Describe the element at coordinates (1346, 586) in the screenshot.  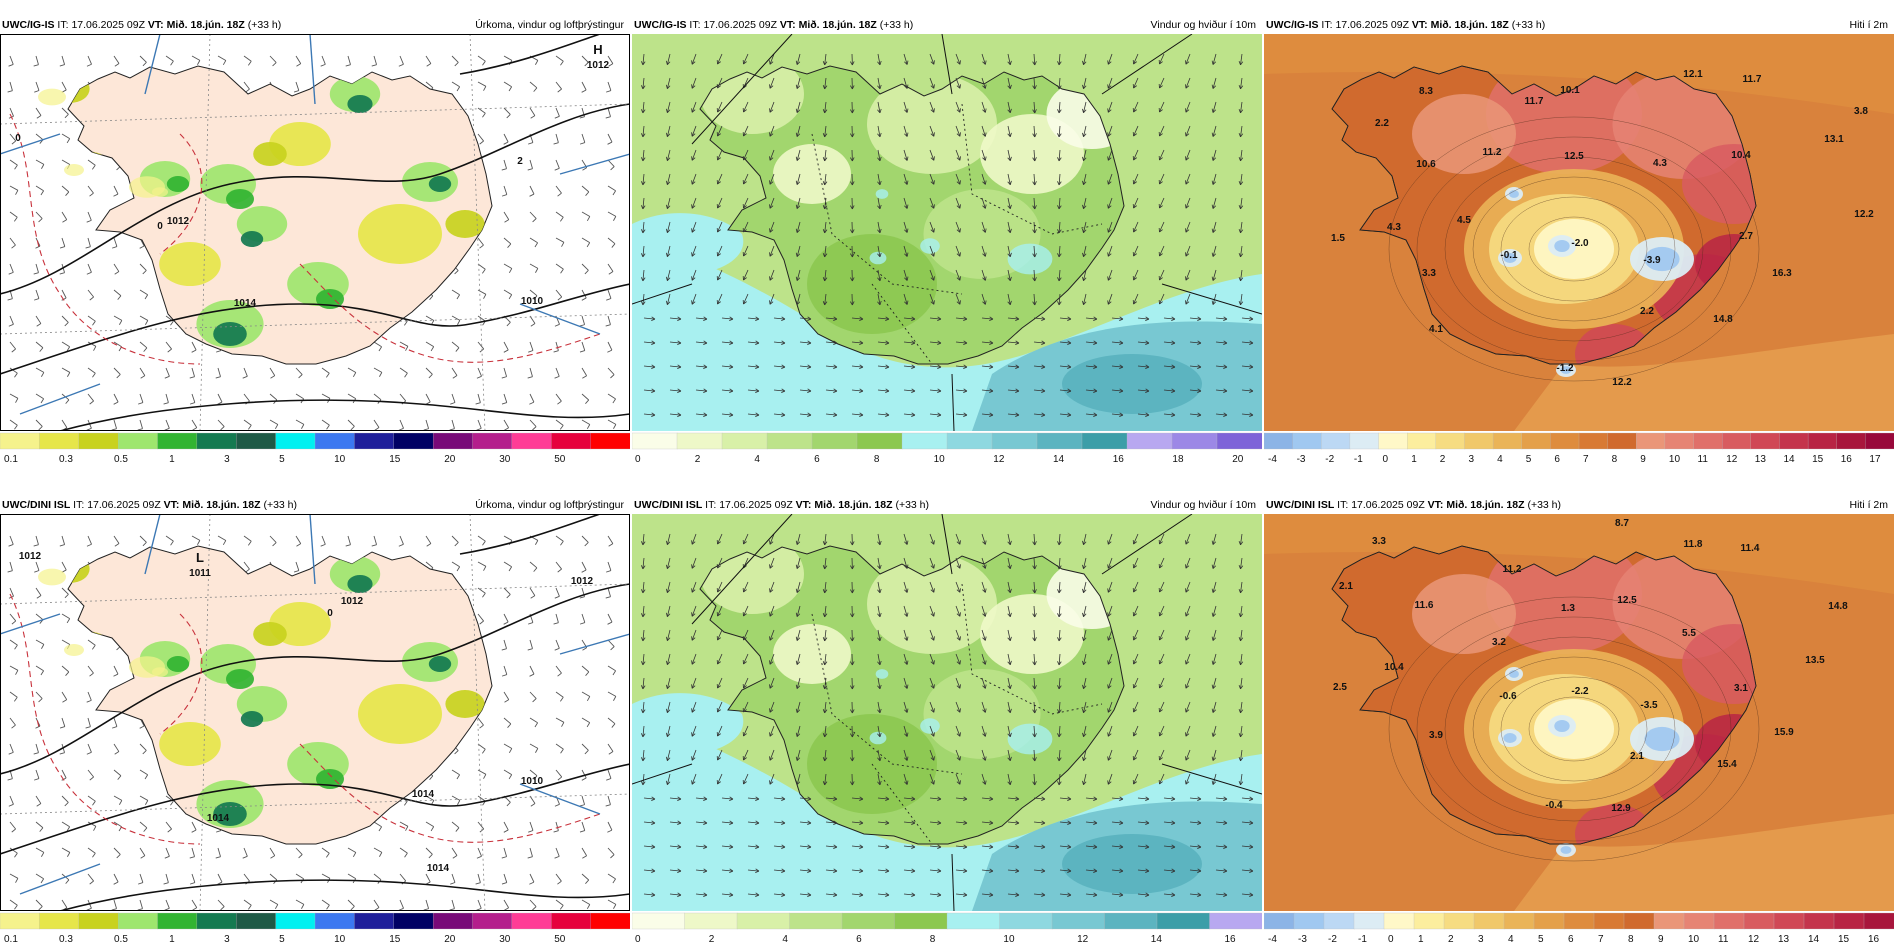
I see `map-label-5: 2.1` at that location.